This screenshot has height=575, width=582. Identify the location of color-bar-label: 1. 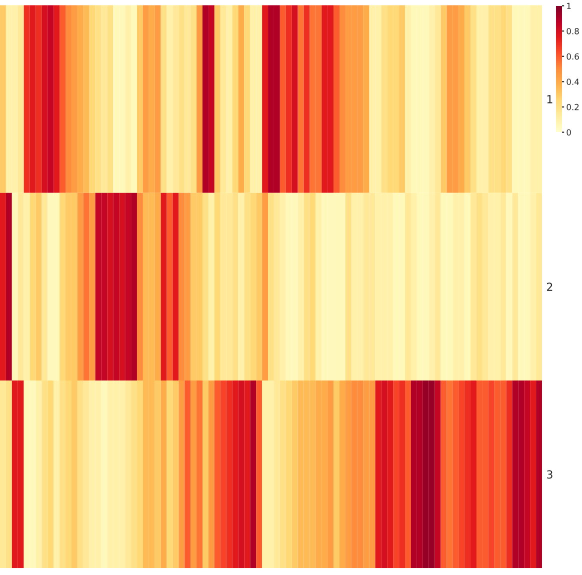
(569, 5).